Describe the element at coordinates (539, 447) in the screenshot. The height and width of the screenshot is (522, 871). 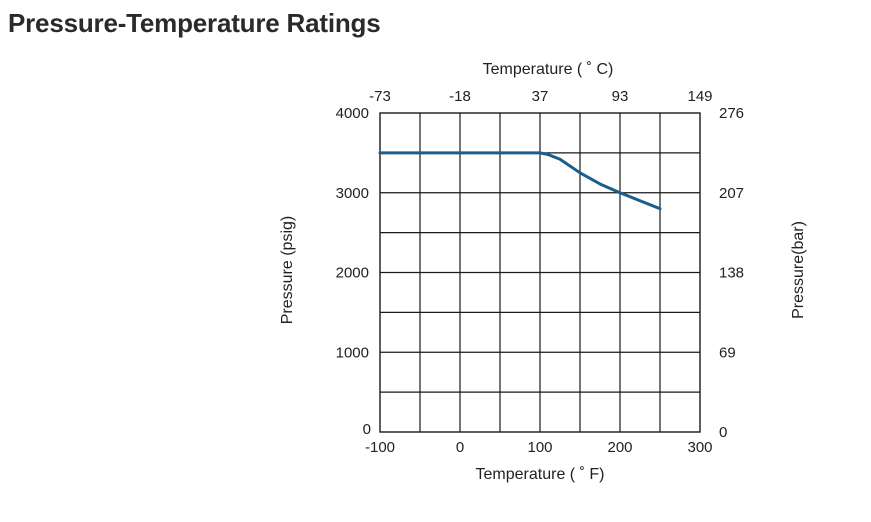
I see `x-tick-label: 100` at that location.